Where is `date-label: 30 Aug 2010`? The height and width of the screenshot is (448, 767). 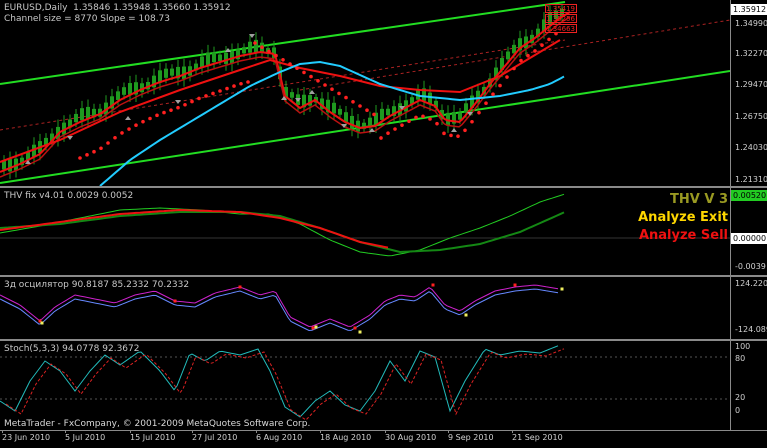
date-label: 30 Aug 2010 is located at coordinates (411, 437).